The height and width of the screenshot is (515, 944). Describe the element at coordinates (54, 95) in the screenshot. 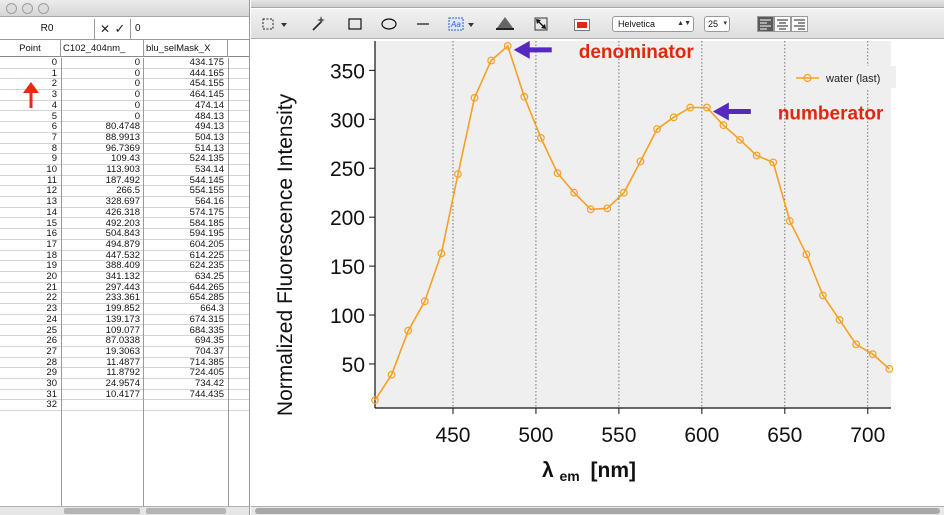

I see `cell-point: 3` at that location.